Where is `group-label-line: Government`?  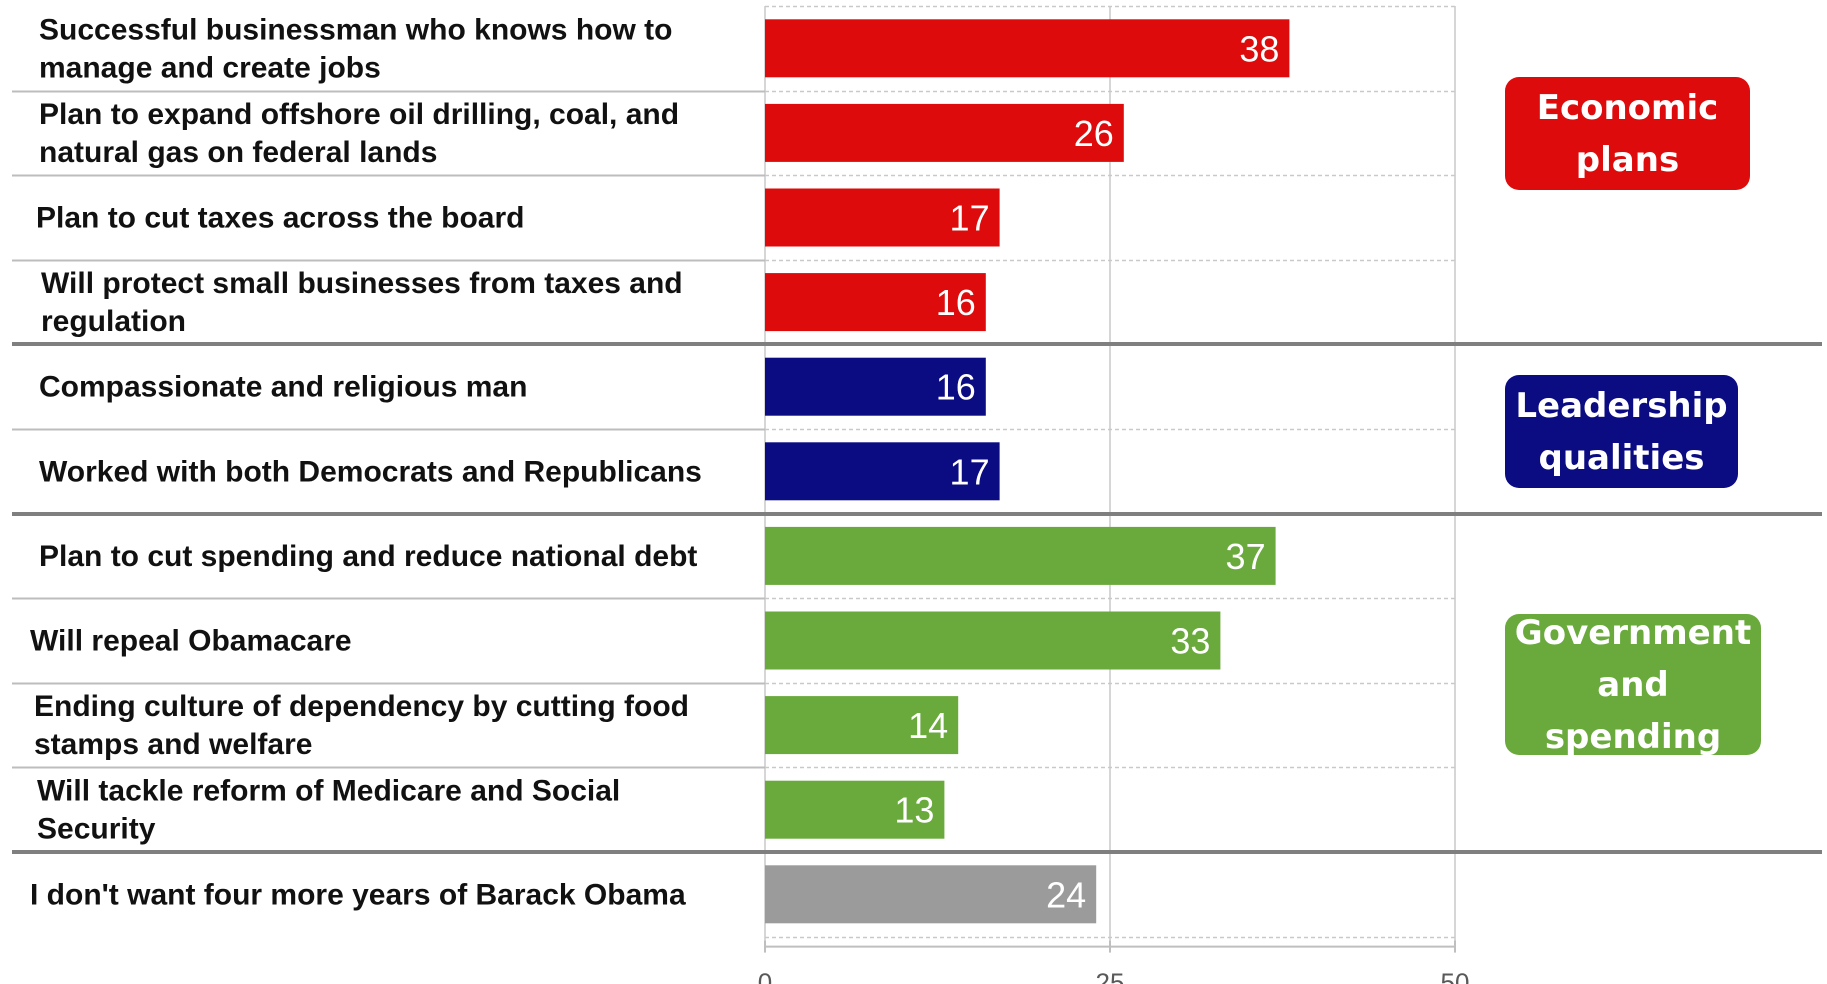
group-label-line: Government is located at coordinates (1633, 632).